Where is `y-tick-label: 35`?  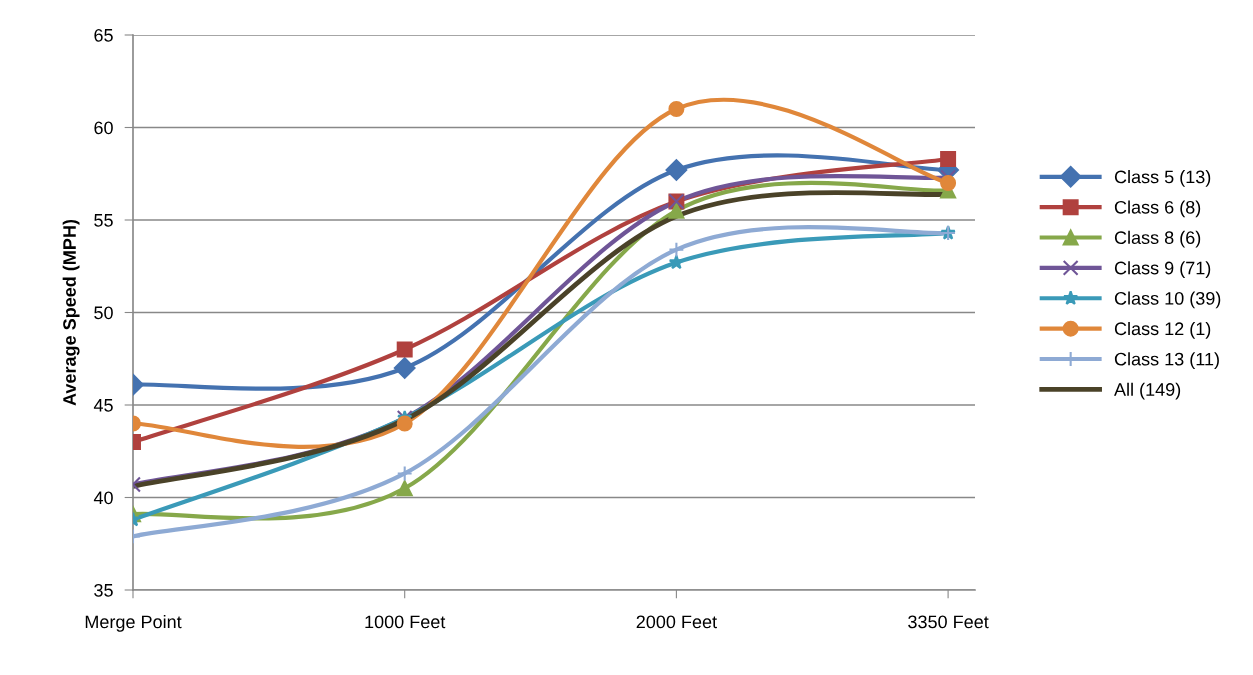 y-tick-label: 35 is located at coordinates (103, 590).